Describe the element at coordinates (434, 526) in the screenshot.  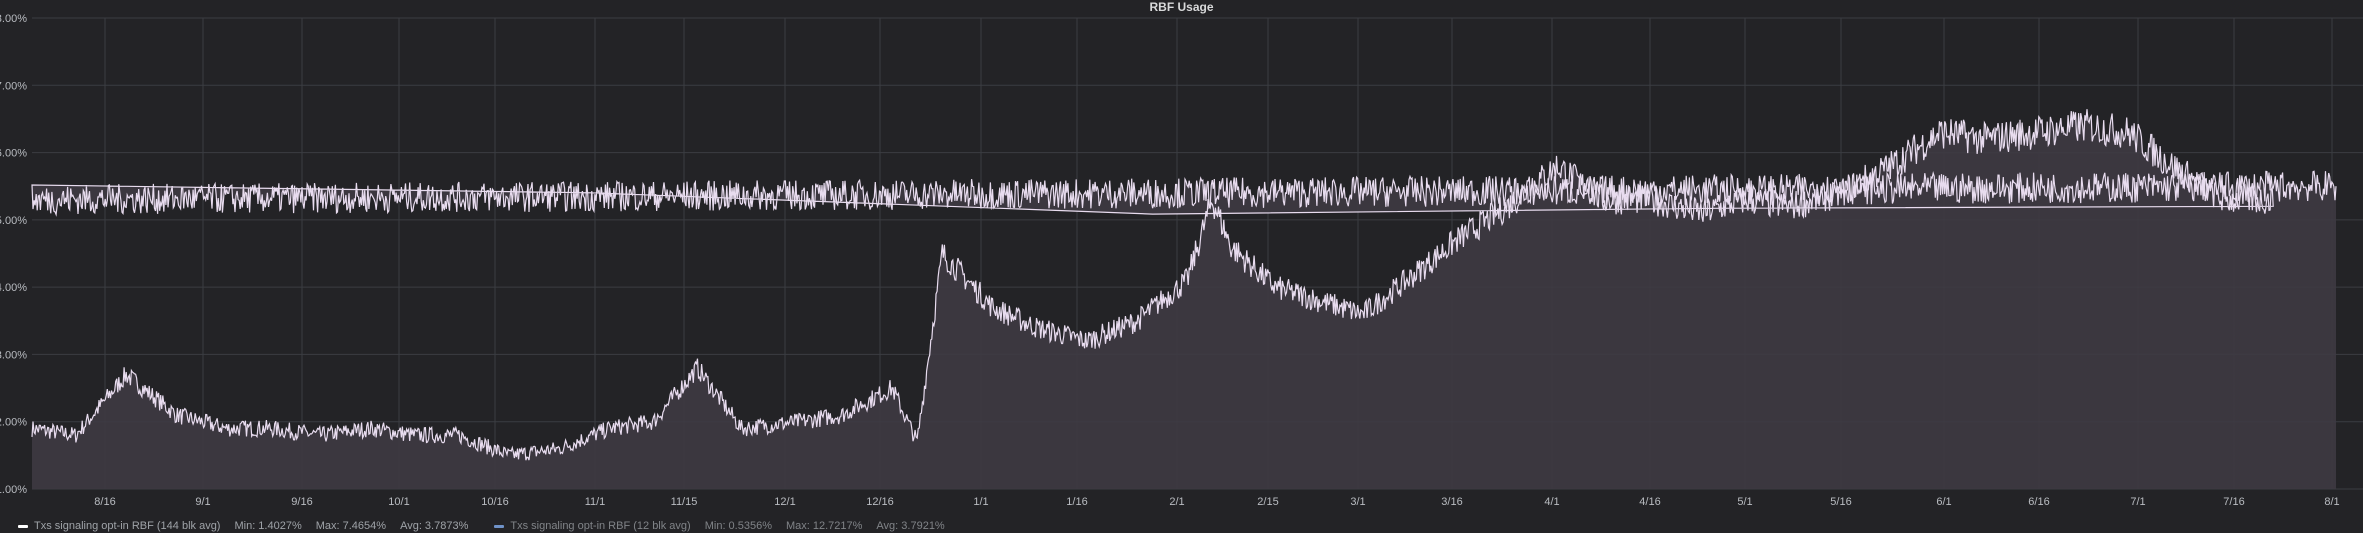
I see `legend-avg-144blk: Avg: 3.7873%` at that location.